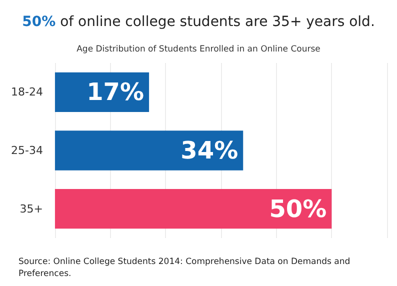  I want to click on chart-title: 50% of online college students are 35+ years old., so click(198, 22).